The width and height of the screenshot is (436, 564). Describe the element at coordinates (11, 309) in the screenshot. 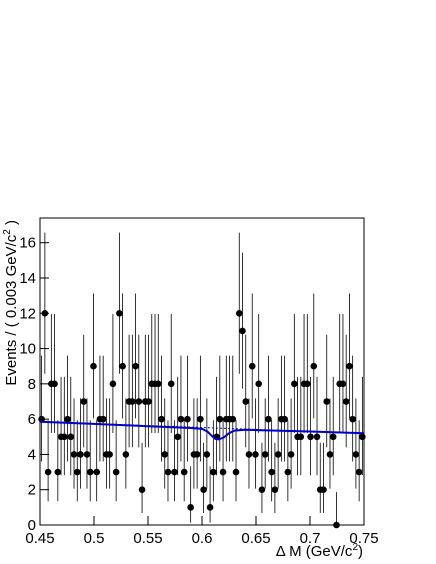

I see `y-label-main: Events / ( 0.003 GeV/c` at that location.